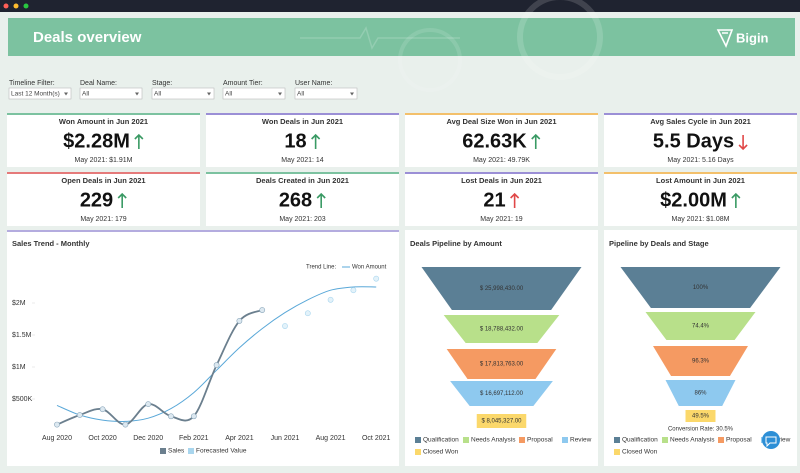 This screenshot has width=800, height=473. I want to click on panel-title: Pipeline by Deals and Stage, so click(659, 243).